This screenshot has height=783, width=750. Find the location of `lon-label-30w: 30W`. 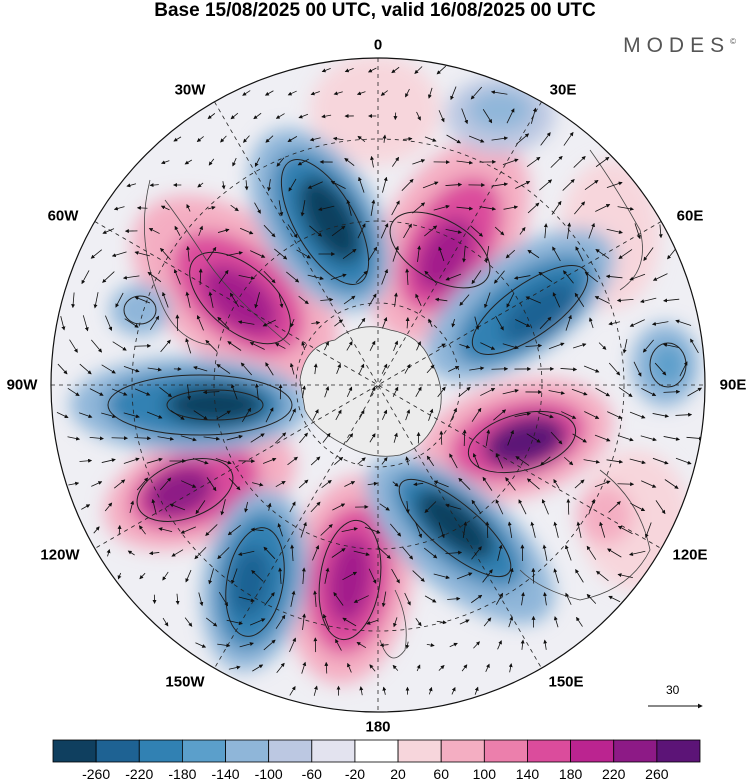

lon-label-30w: 30W is located at coordinates (190, 90).